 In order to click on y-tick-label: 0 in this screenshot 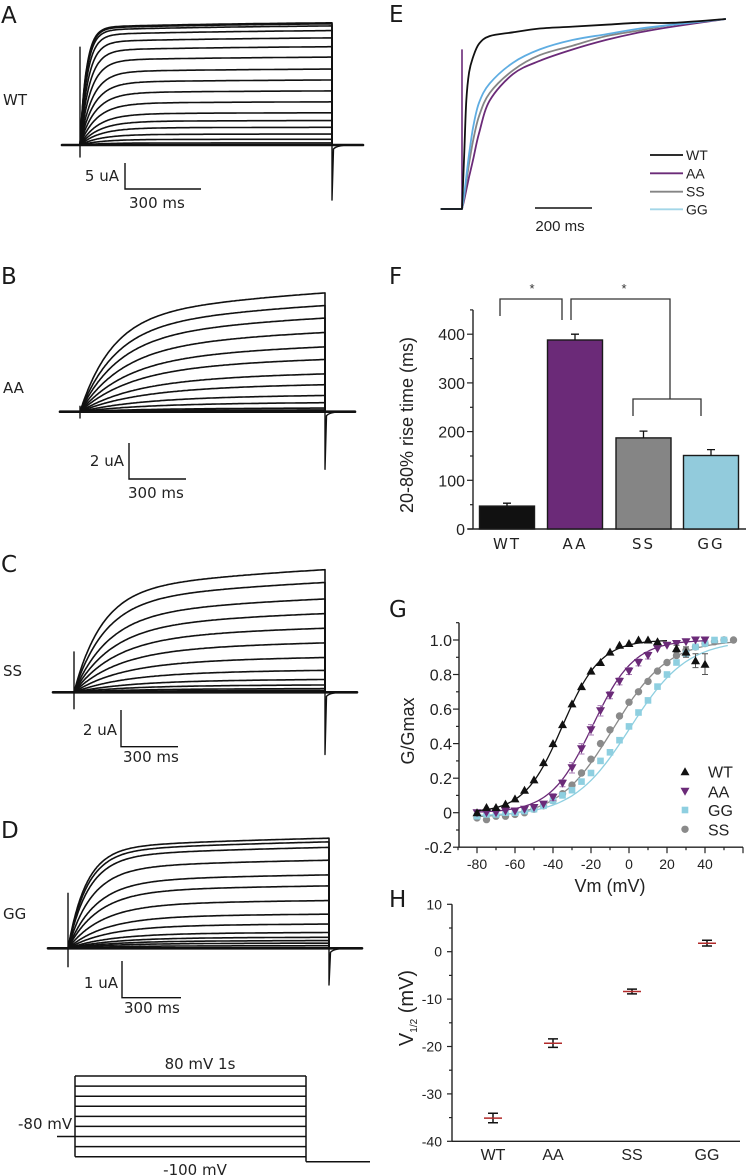, I will do `click(438, 952)`.